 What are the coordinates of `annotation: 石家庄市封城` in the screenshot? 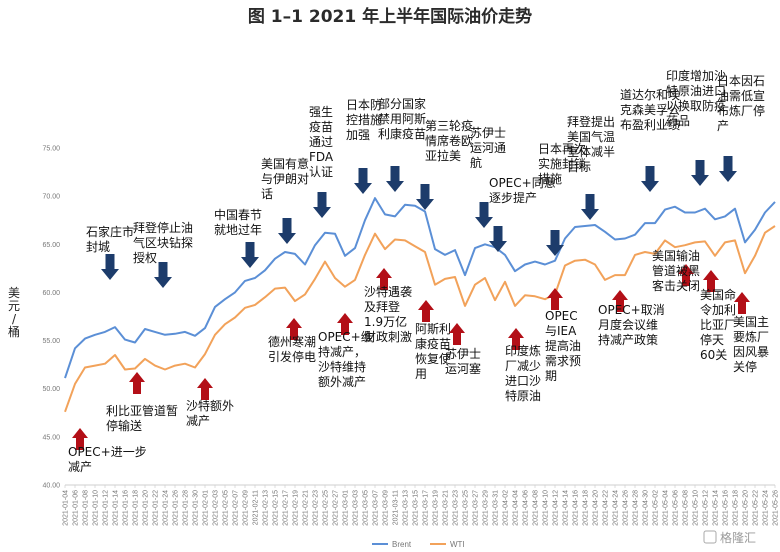 It's located at (110, 252).